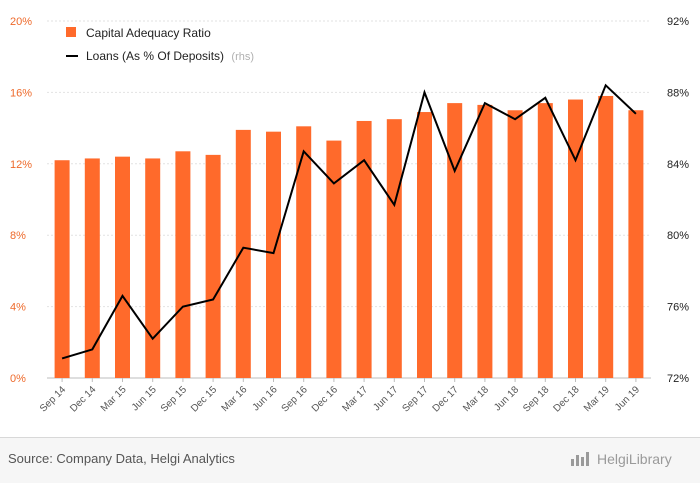  What do you see at coordinates (678, 308) in the screenshot?
I see `y-right-tick-label: 76%` at bounding box center [678, 308].